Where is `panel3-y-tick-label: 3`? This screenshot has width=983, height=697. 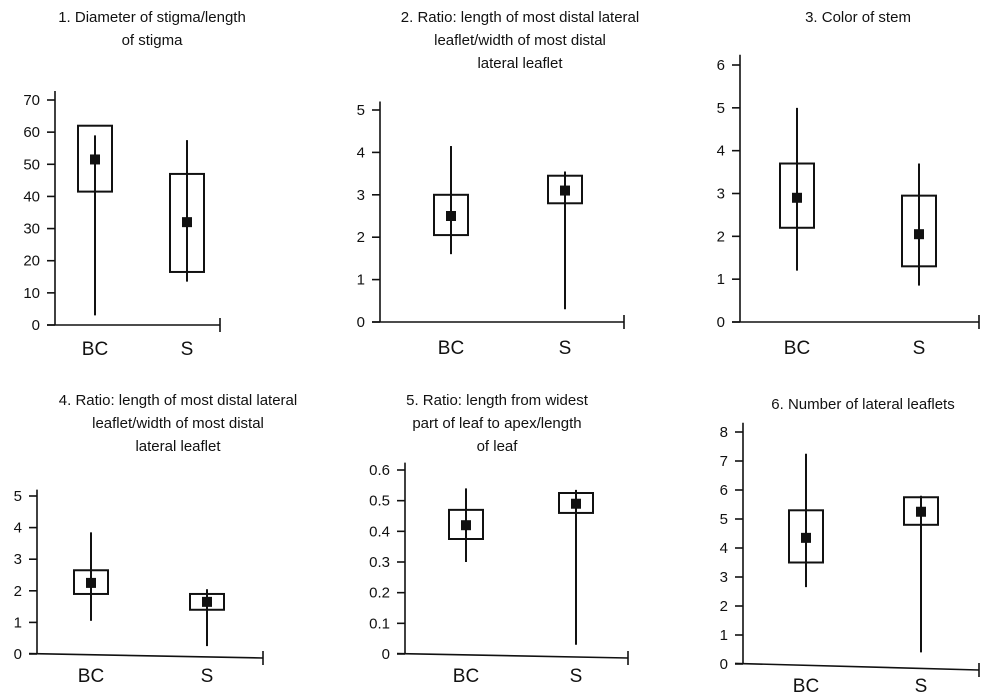 panel3-y-tick-label: 3 is located at coordinates (721, 194).